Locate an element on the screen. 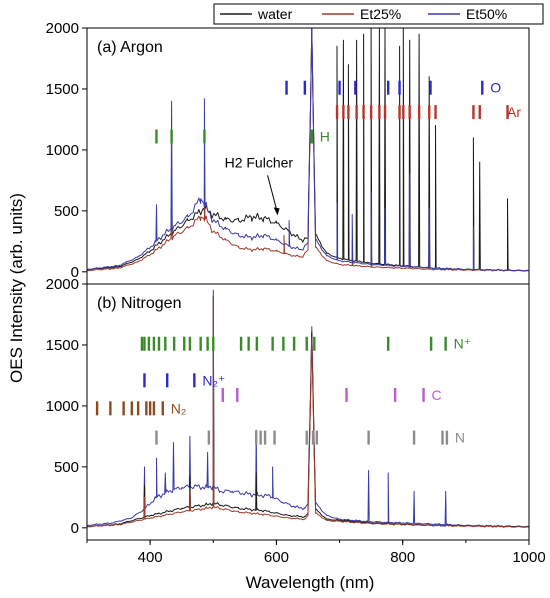 The image size is (550, 598). species-label: N⁺ is located at coordinates (463, 344).